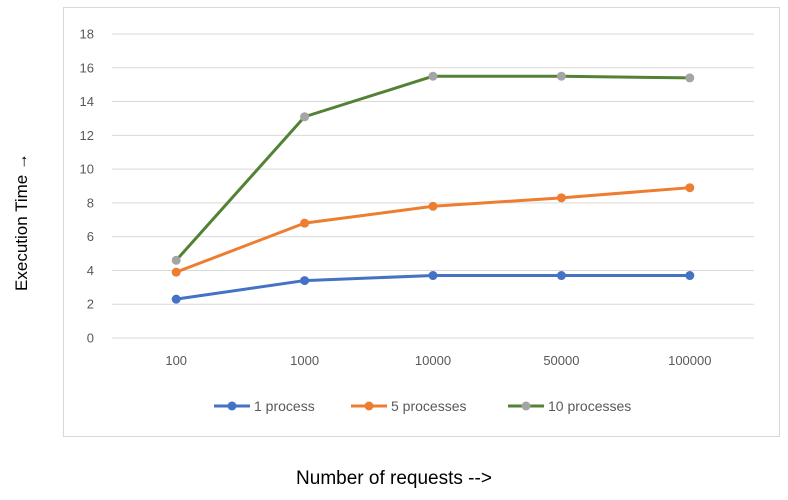 The image size is (788, 500). I want to click on y-axis-ticks: 0 2 4 6 8 10 12 14 16 18, so click(87, 186).